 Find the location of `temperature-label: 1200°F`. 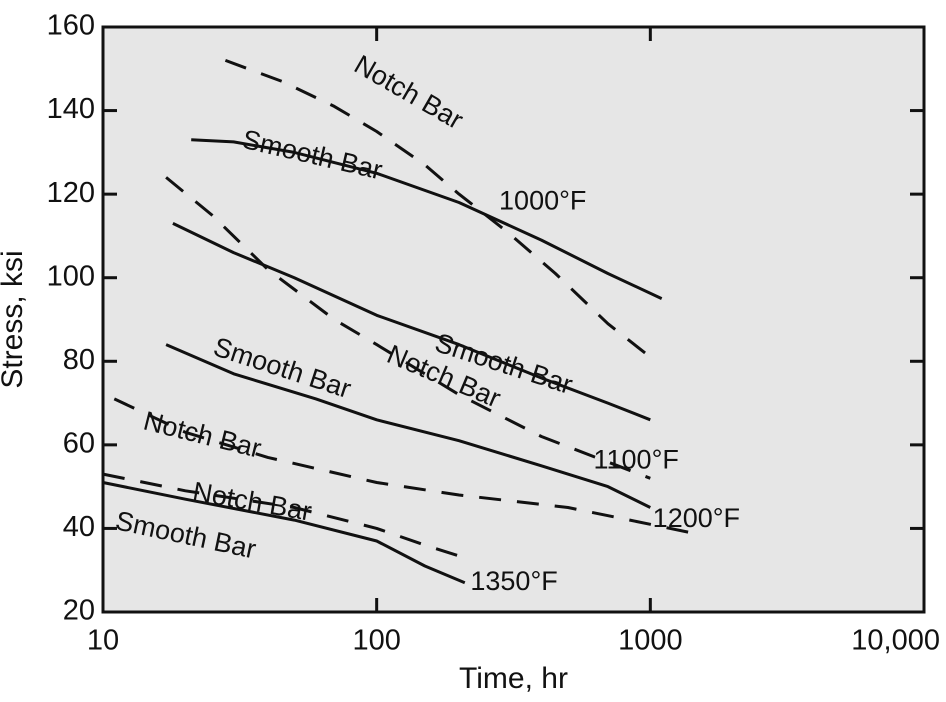

temperature-label: 1200°F is located at coordinates (696, 518).